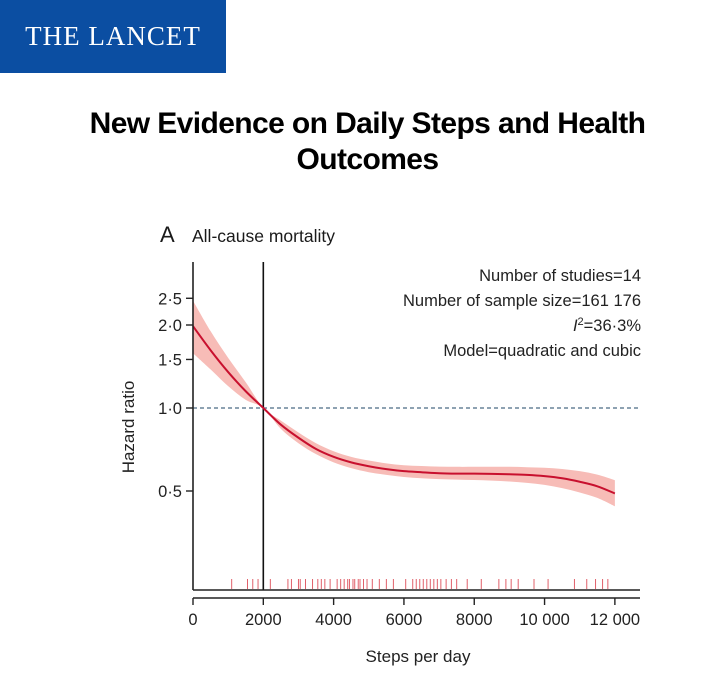 The height and width of the screenshot is (688, 701). I want to click on annotation-sample-size: Number of sample size=161 176, so click(522, 301).